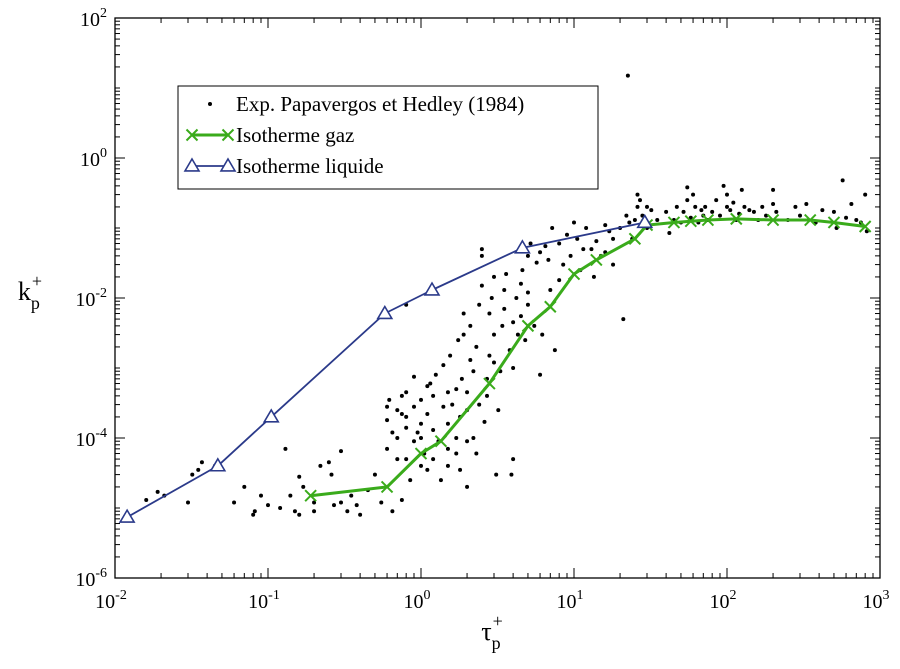 Image resolution: width=900 pixels, height=669 pixels. I want to click on legend-box, so click(388, 137).